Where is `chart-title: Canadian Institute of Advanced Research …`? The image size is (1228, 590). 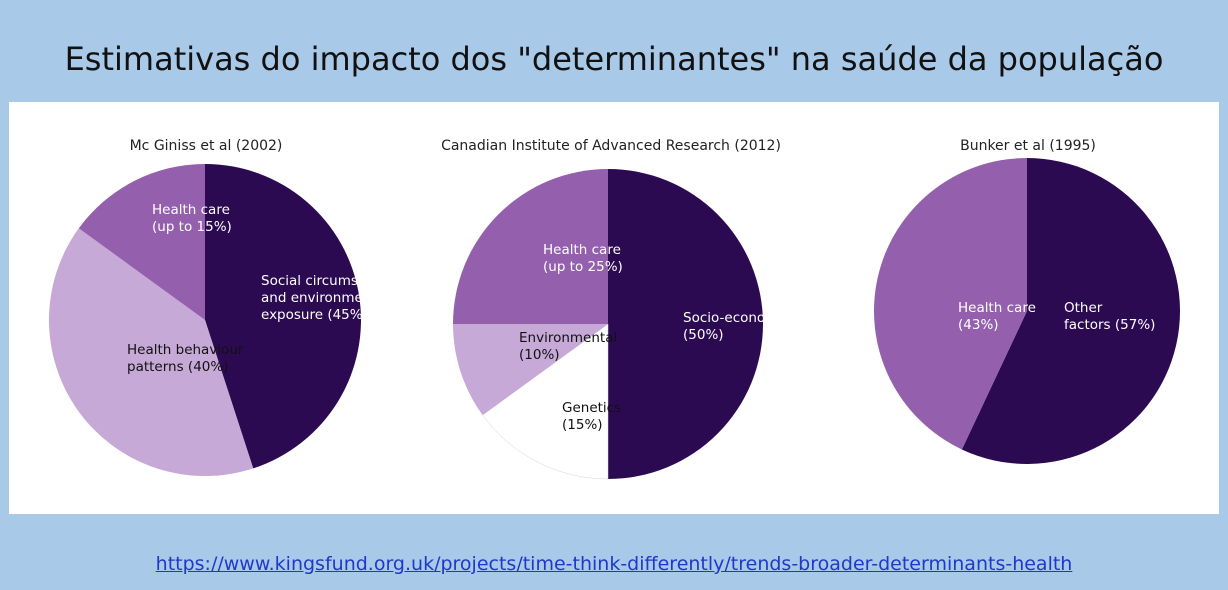 chart-title: Canadian Institute of Advanced Research … is located at coordinates (611, 146).